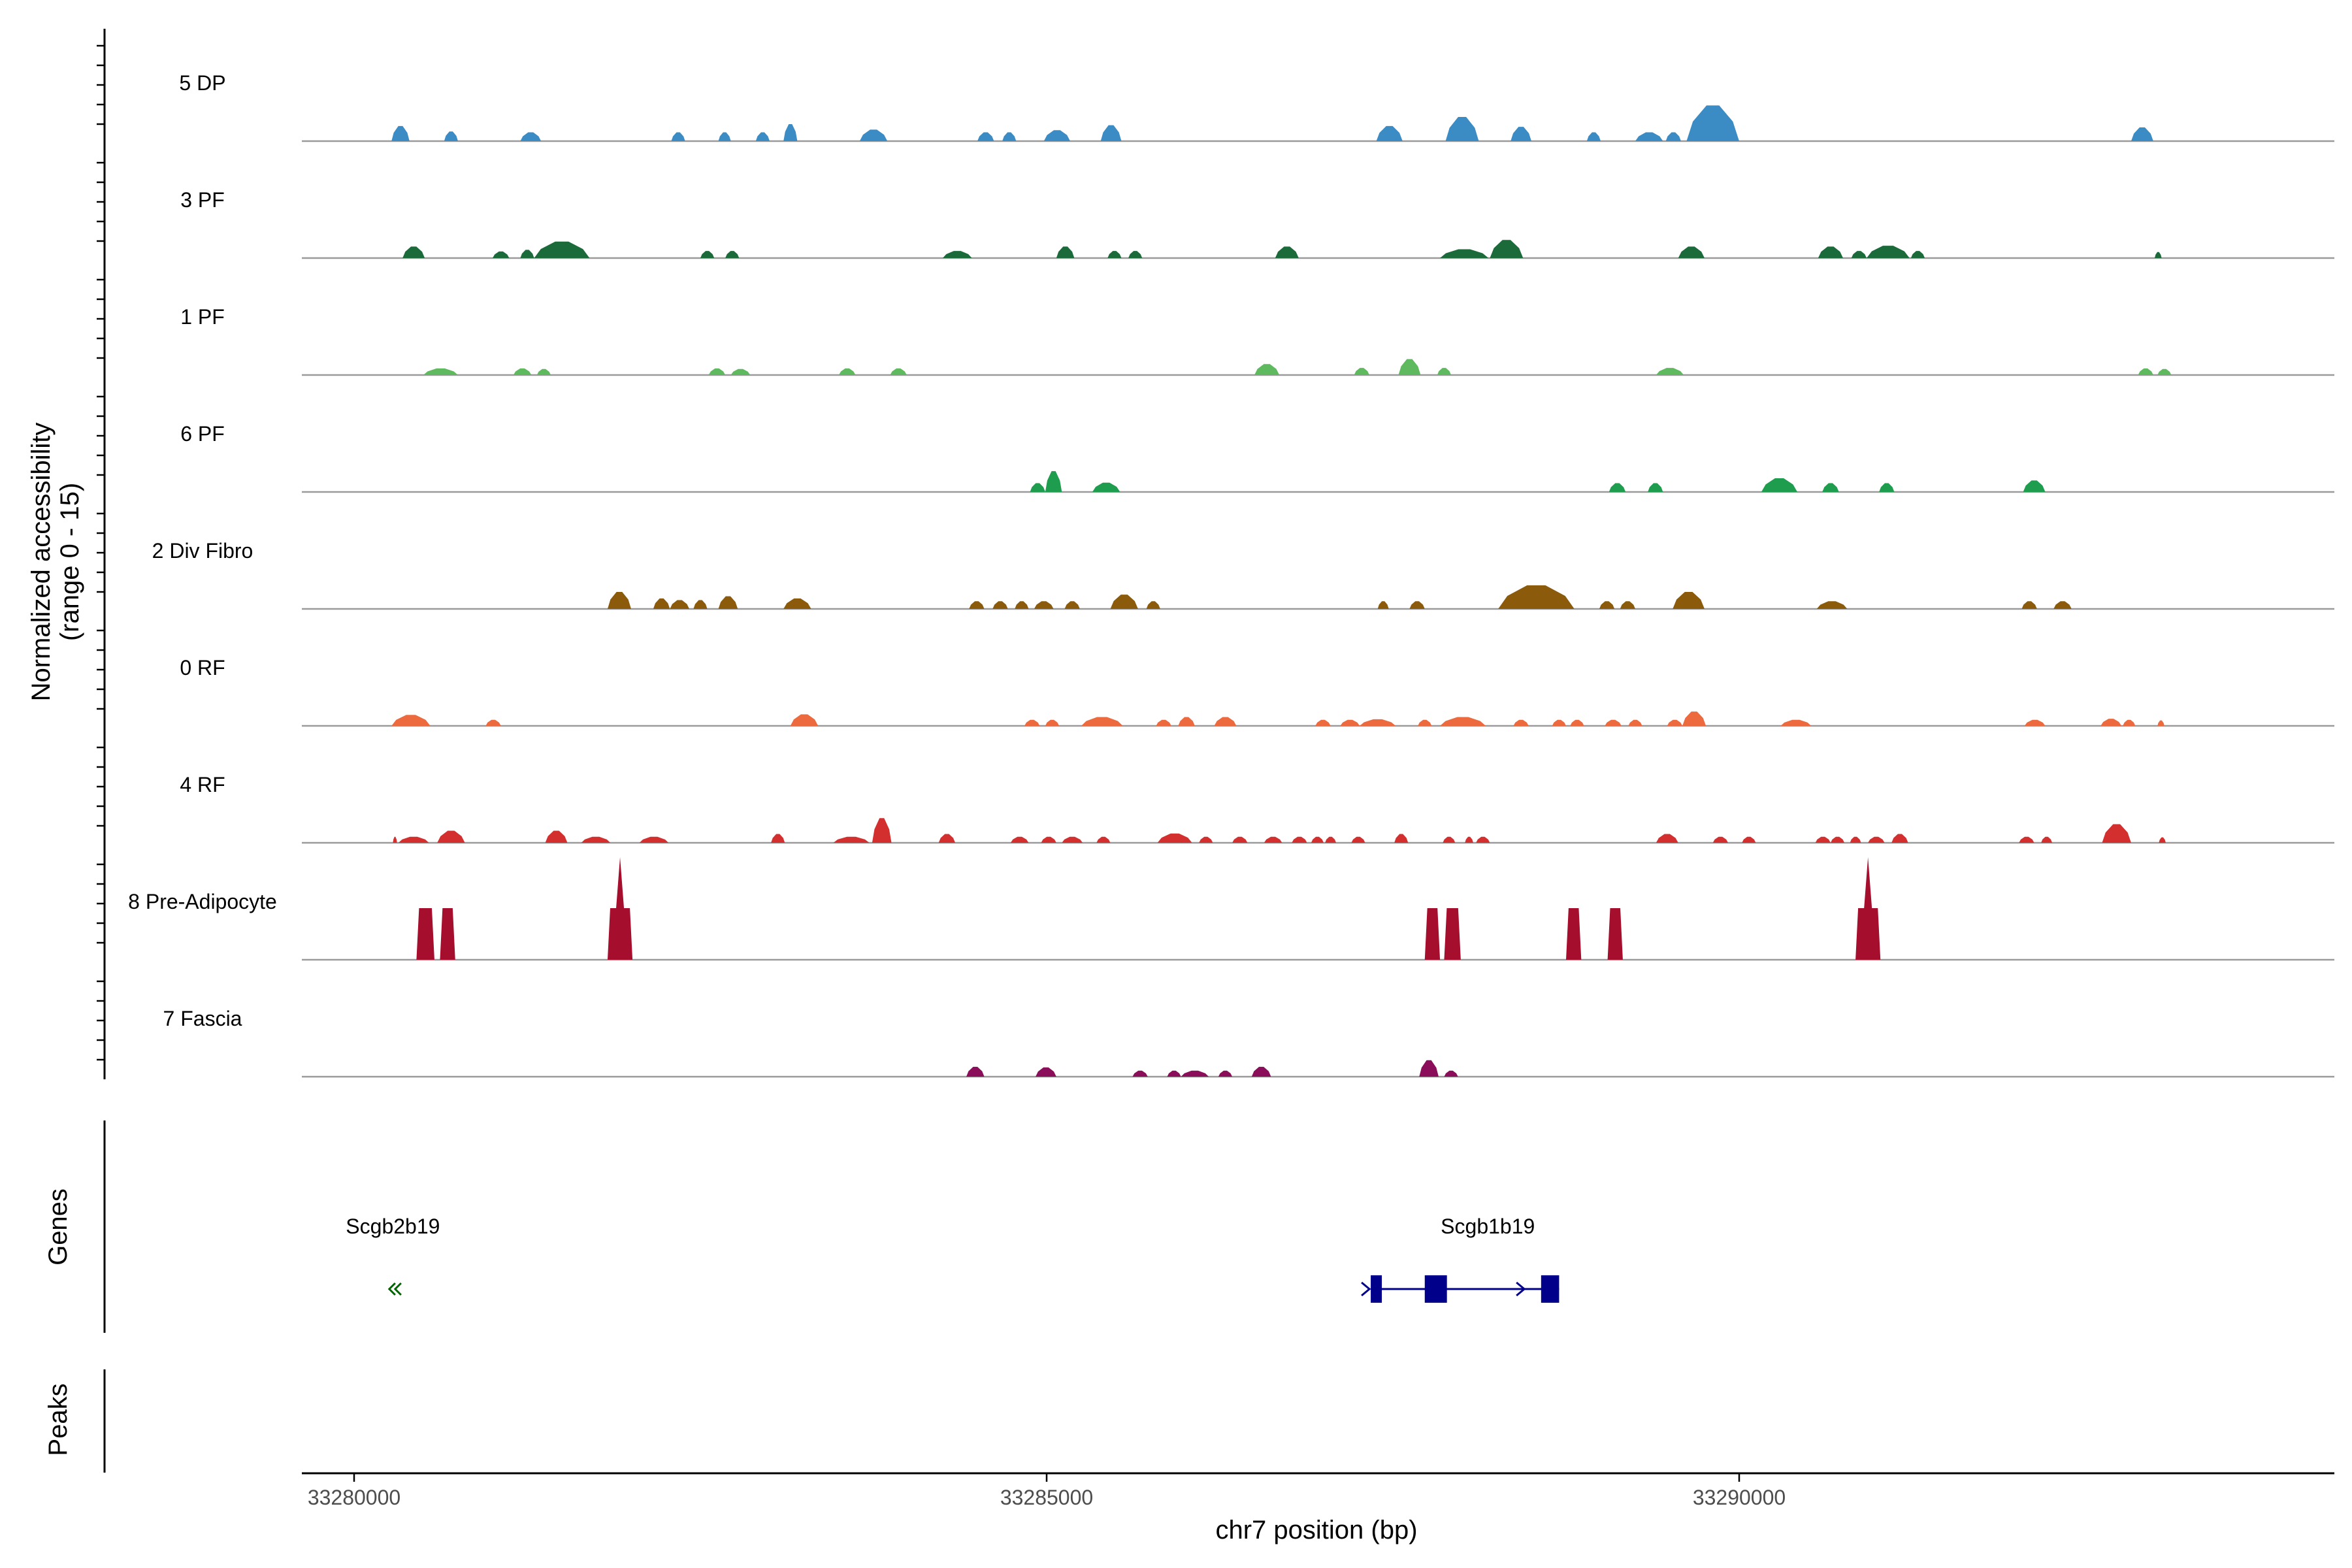 The image size is (2352, 1568). Describe the element at coordinates (41, 562) in the screenshot. I see `y-axis-title-line1: Normalized accessibility` at that location.